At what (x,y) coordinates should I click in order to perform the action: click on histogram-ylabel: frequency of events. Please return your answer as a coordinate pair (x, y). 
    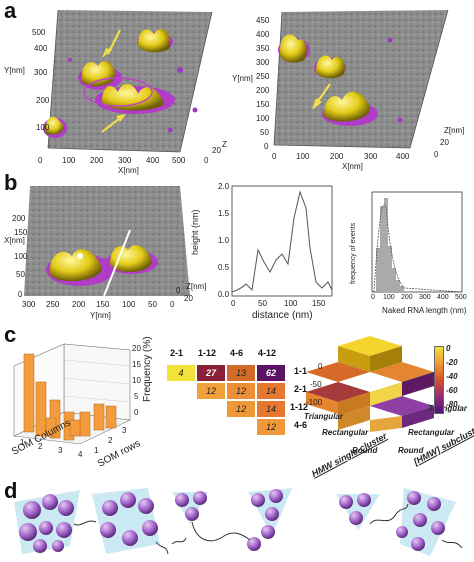
    Looking at the image, I should click on (353, 253).